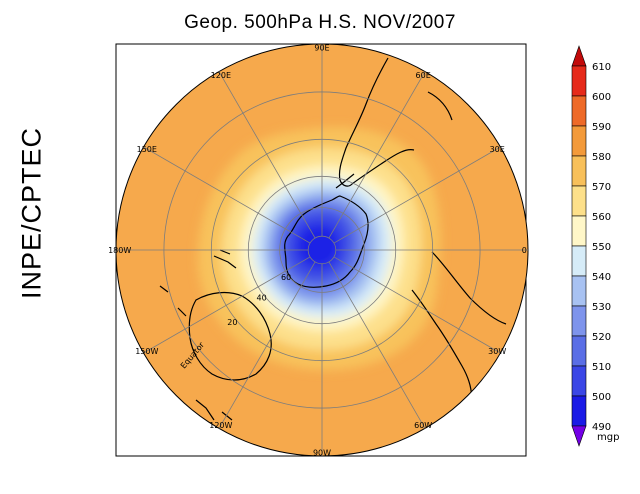 This screenshot has height=494, width=640. I want to click on coast-south-america, so click(394, 123).